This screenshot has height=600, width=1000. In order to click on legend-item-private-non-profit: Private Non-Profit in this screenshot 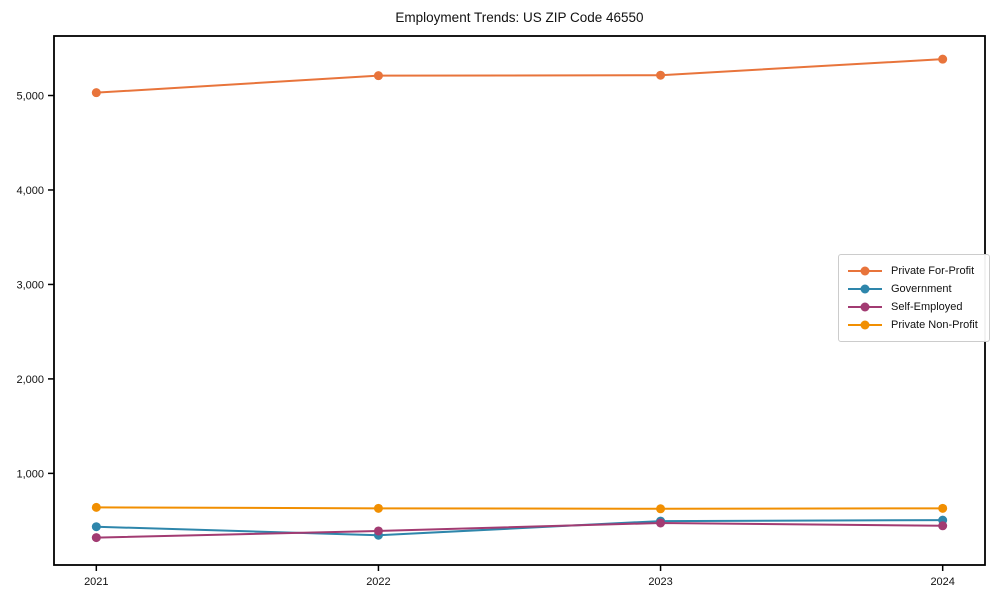, I will do `click(913, 325)`.